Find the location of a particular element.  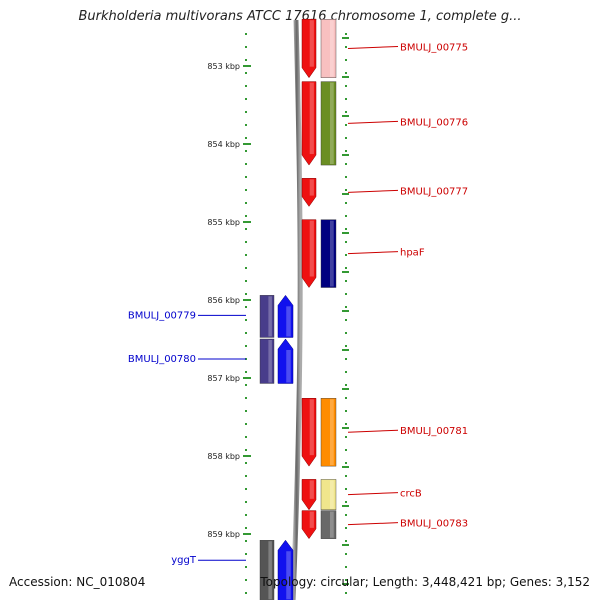

tick-label: 858 kbp is located at coordinates (223, 456).